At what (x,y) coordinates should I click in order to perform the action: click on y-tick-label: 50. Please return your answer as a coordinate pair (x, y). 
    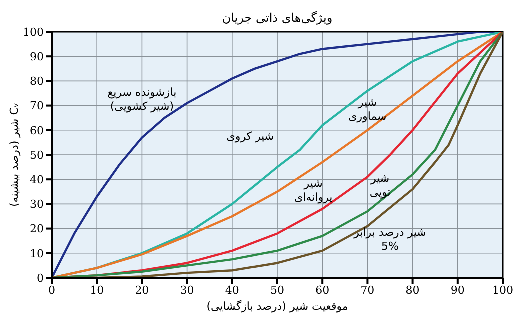
    Looking at the image, I should click on (37, 155).